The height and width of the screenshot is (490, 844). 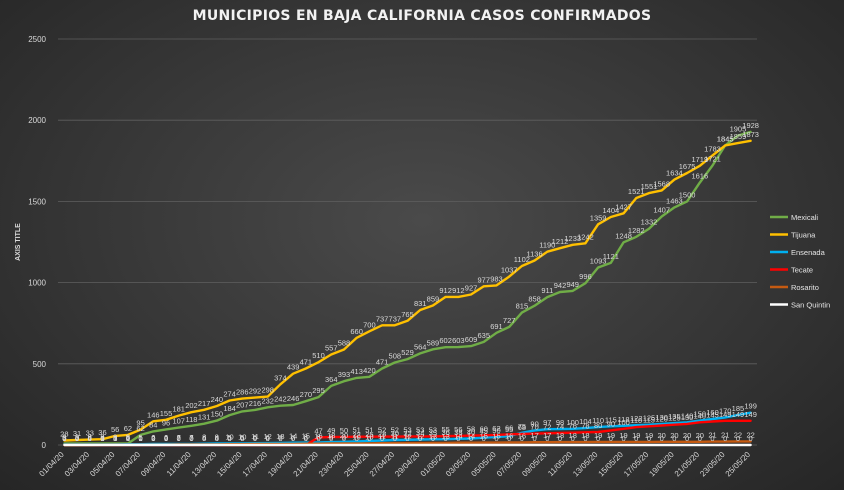 What do you see at coordinates (382, 362) in the screenshot?
I see `data-label-mexicali: 471` at bounding box center [382, 362].